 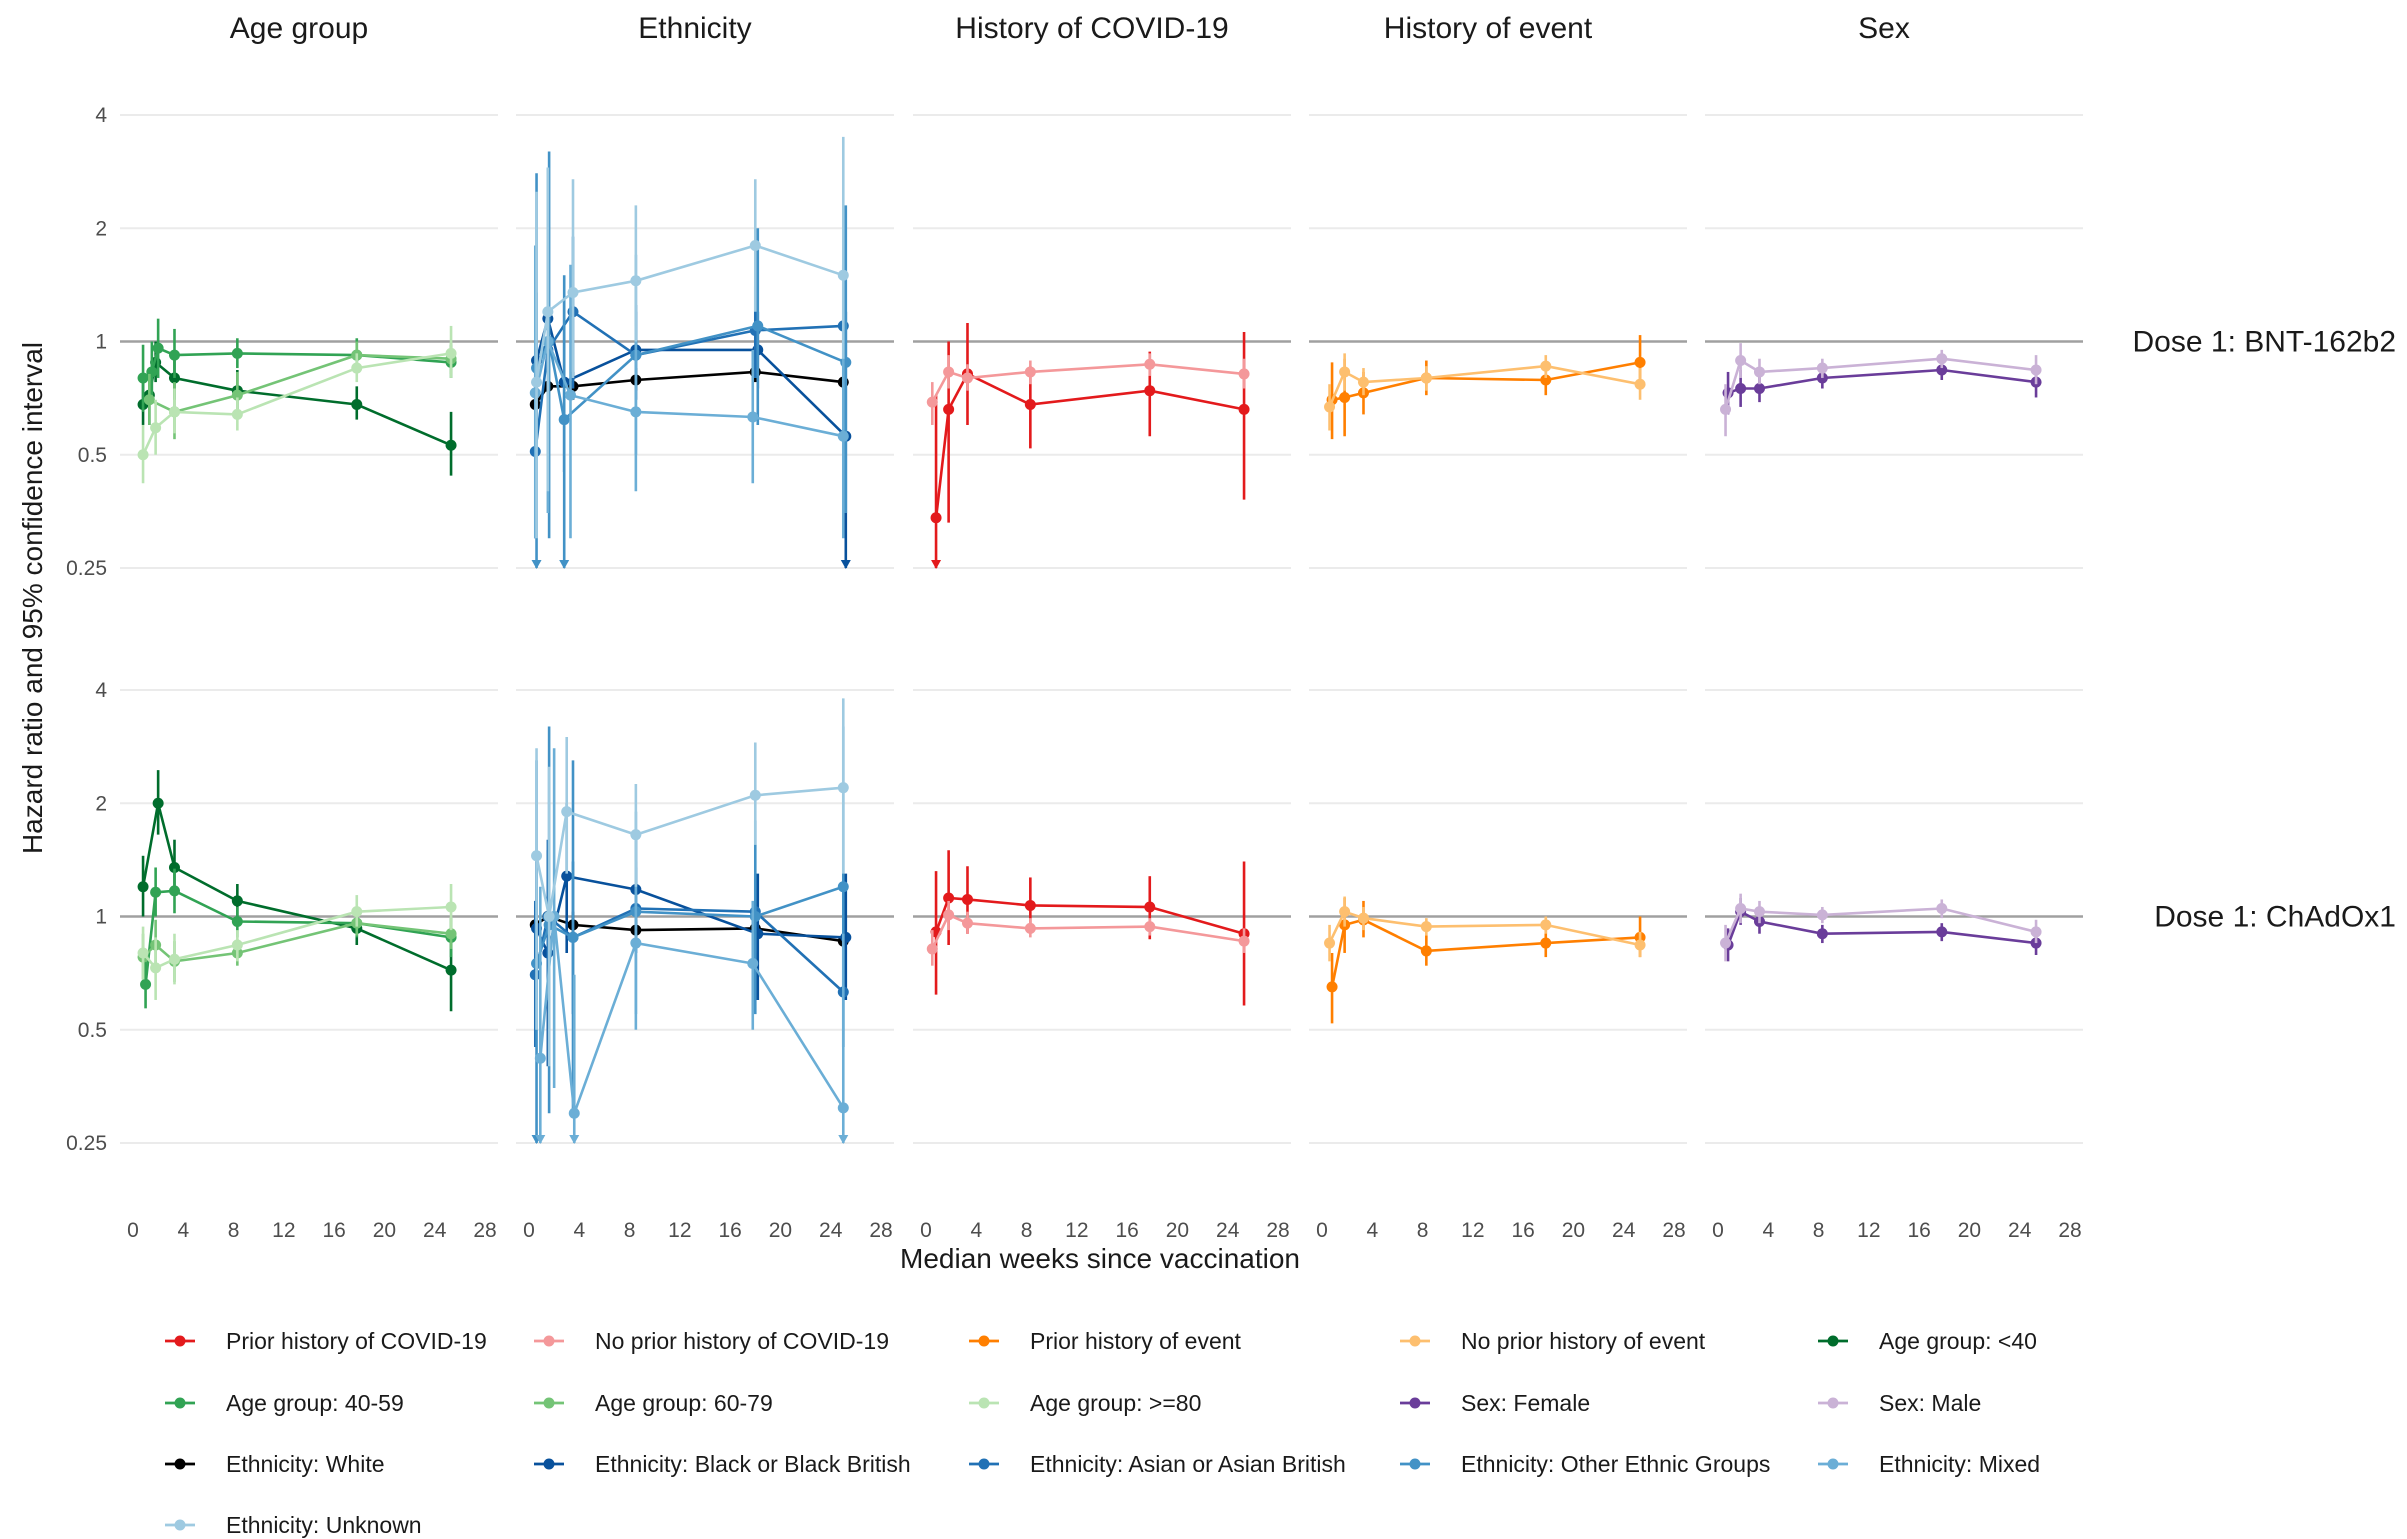 I want to click on legend-label: Ethnicity: Unknown, so click(x=324, y=1525).